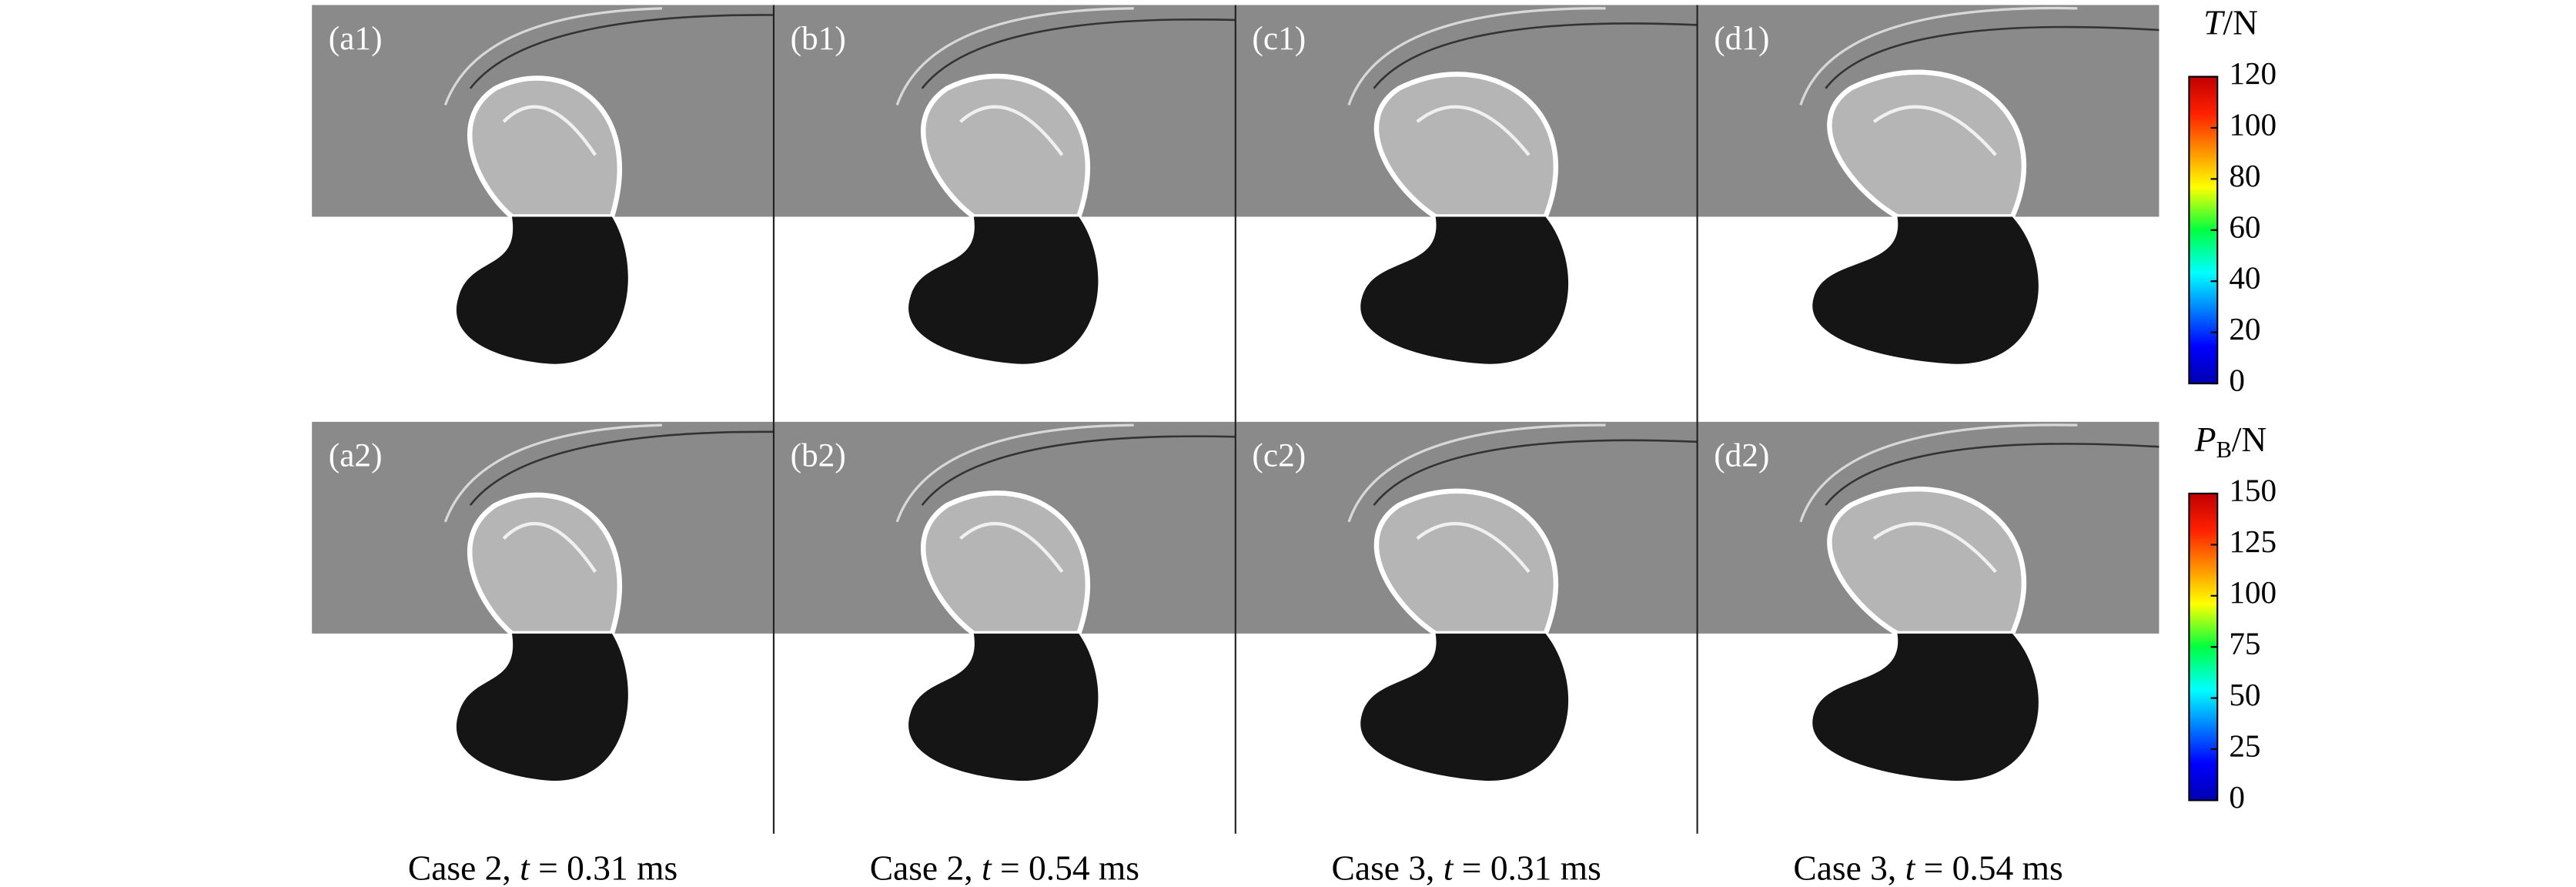 This screenshot has height=887, width=2576. I want to click on caption: Case 2, t = 0.54 ms, so click(1005, 868).